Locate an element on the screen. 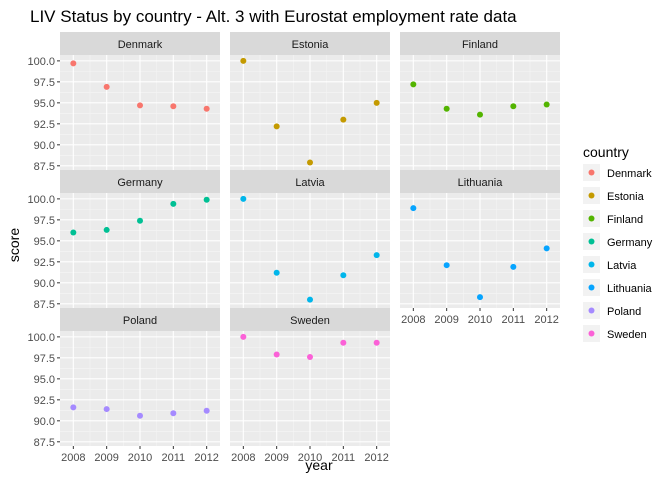 This screenshot has width=672, height=480. facet-strip-label: Denmark is located at coordinates (140, 45).